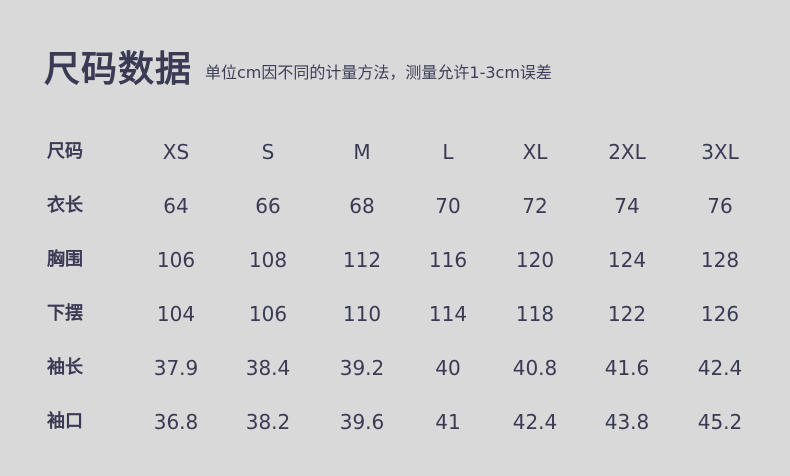 This screenshot has height=476, width=790. Describe the element at coordinates (535, 260) in the screenshot. I see `table-cell: 120` at that location.